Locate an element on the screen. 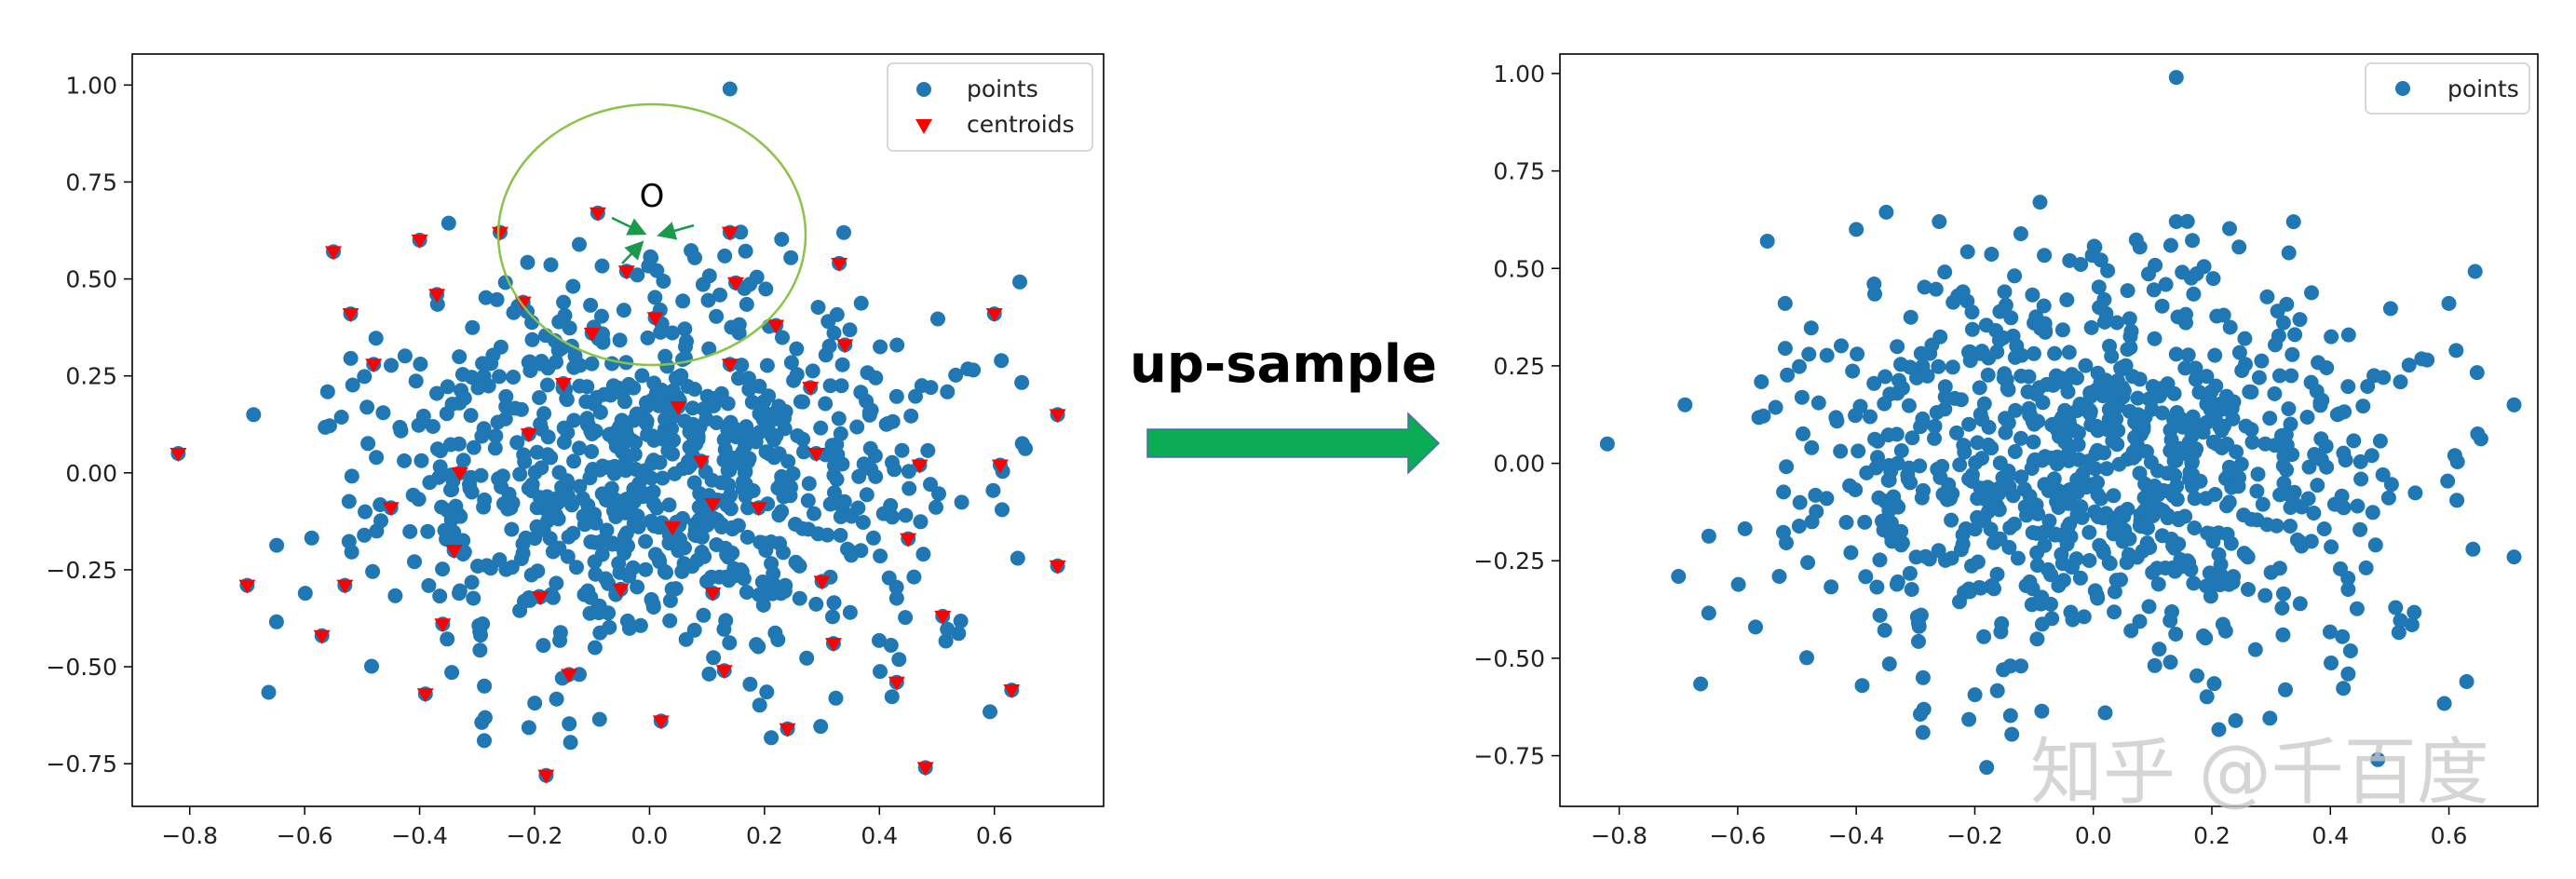 The width and height of the screenshot is (2576, 879). left-legend: points centroids is located at coordinates (990, 107).